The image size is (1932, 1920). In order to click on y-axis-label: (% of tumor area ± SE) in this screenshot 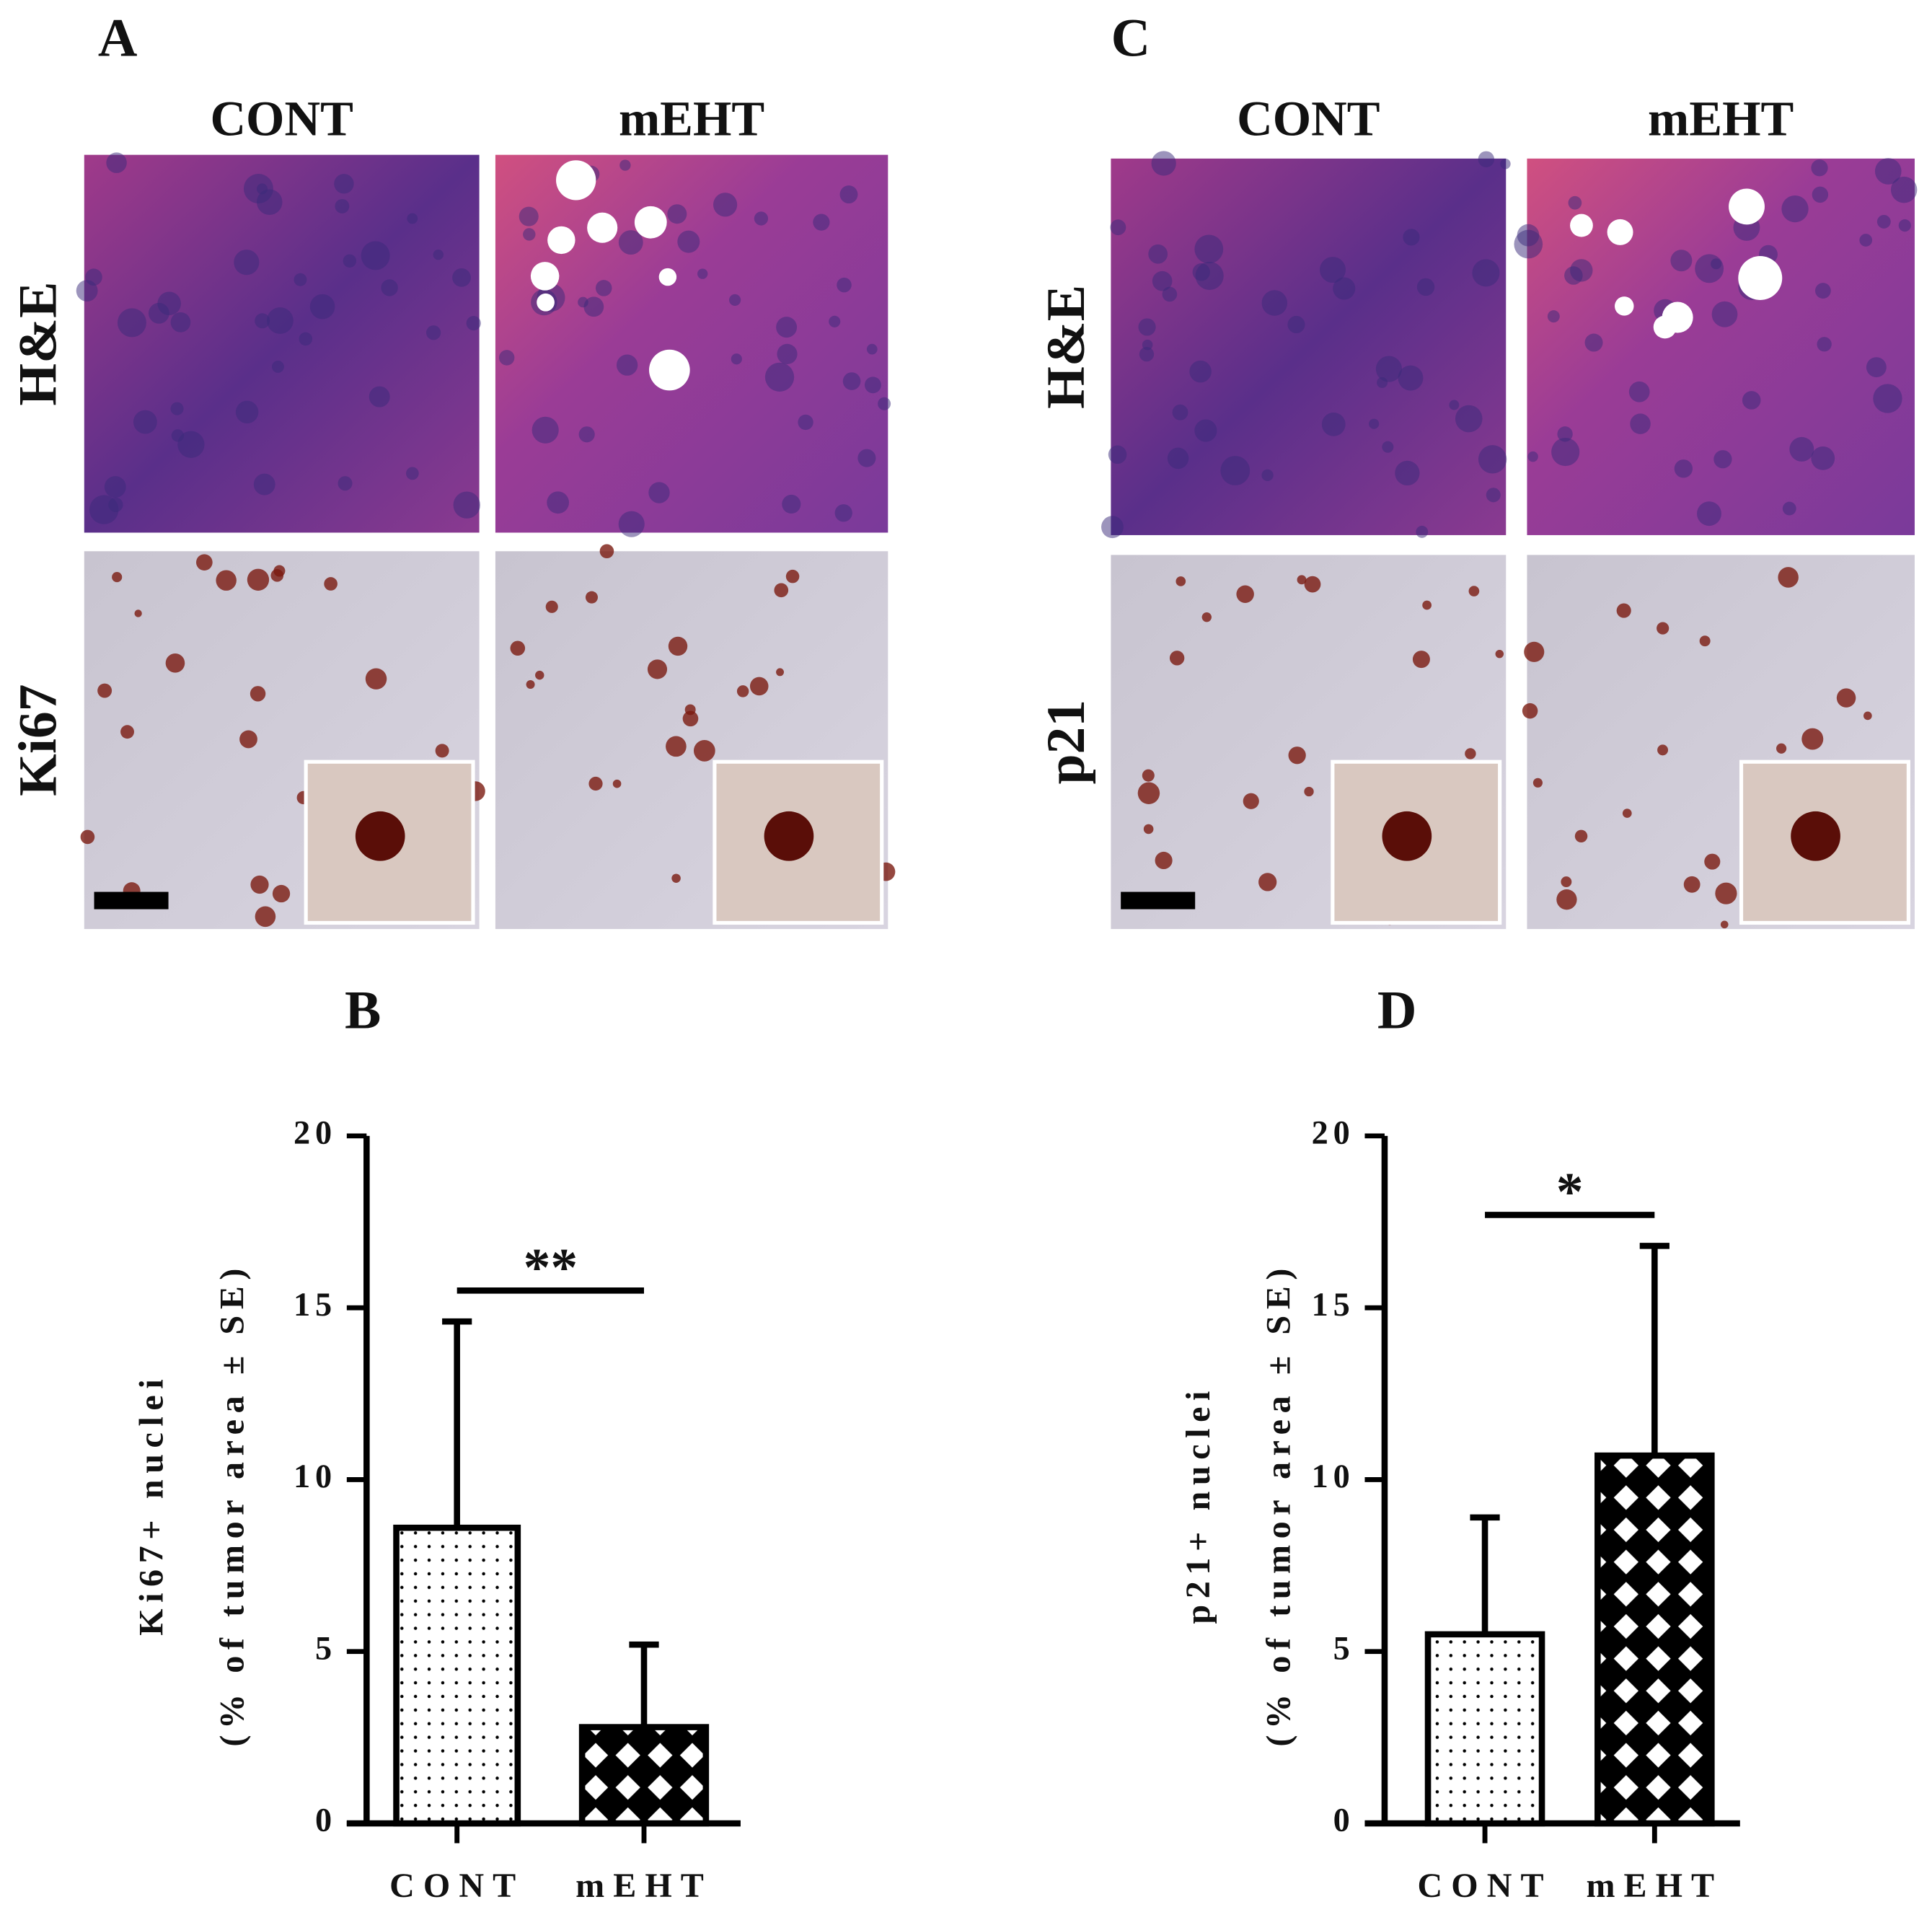, I will do `click(1278, 1504)`.